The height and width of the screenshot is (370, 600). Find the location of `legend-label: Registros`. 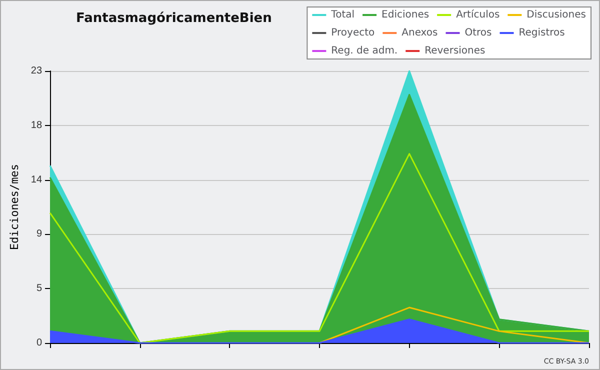

legend-label: Registros is located at coordinates (541, 33).